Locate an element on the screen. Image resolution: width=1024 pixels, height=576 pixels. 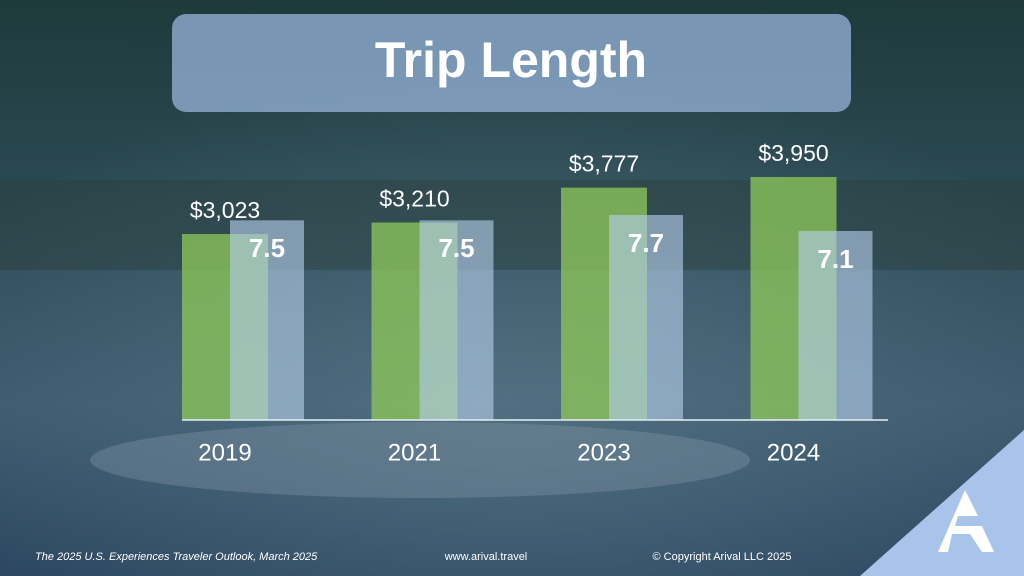
title-box is located at coordinates (511, 63).